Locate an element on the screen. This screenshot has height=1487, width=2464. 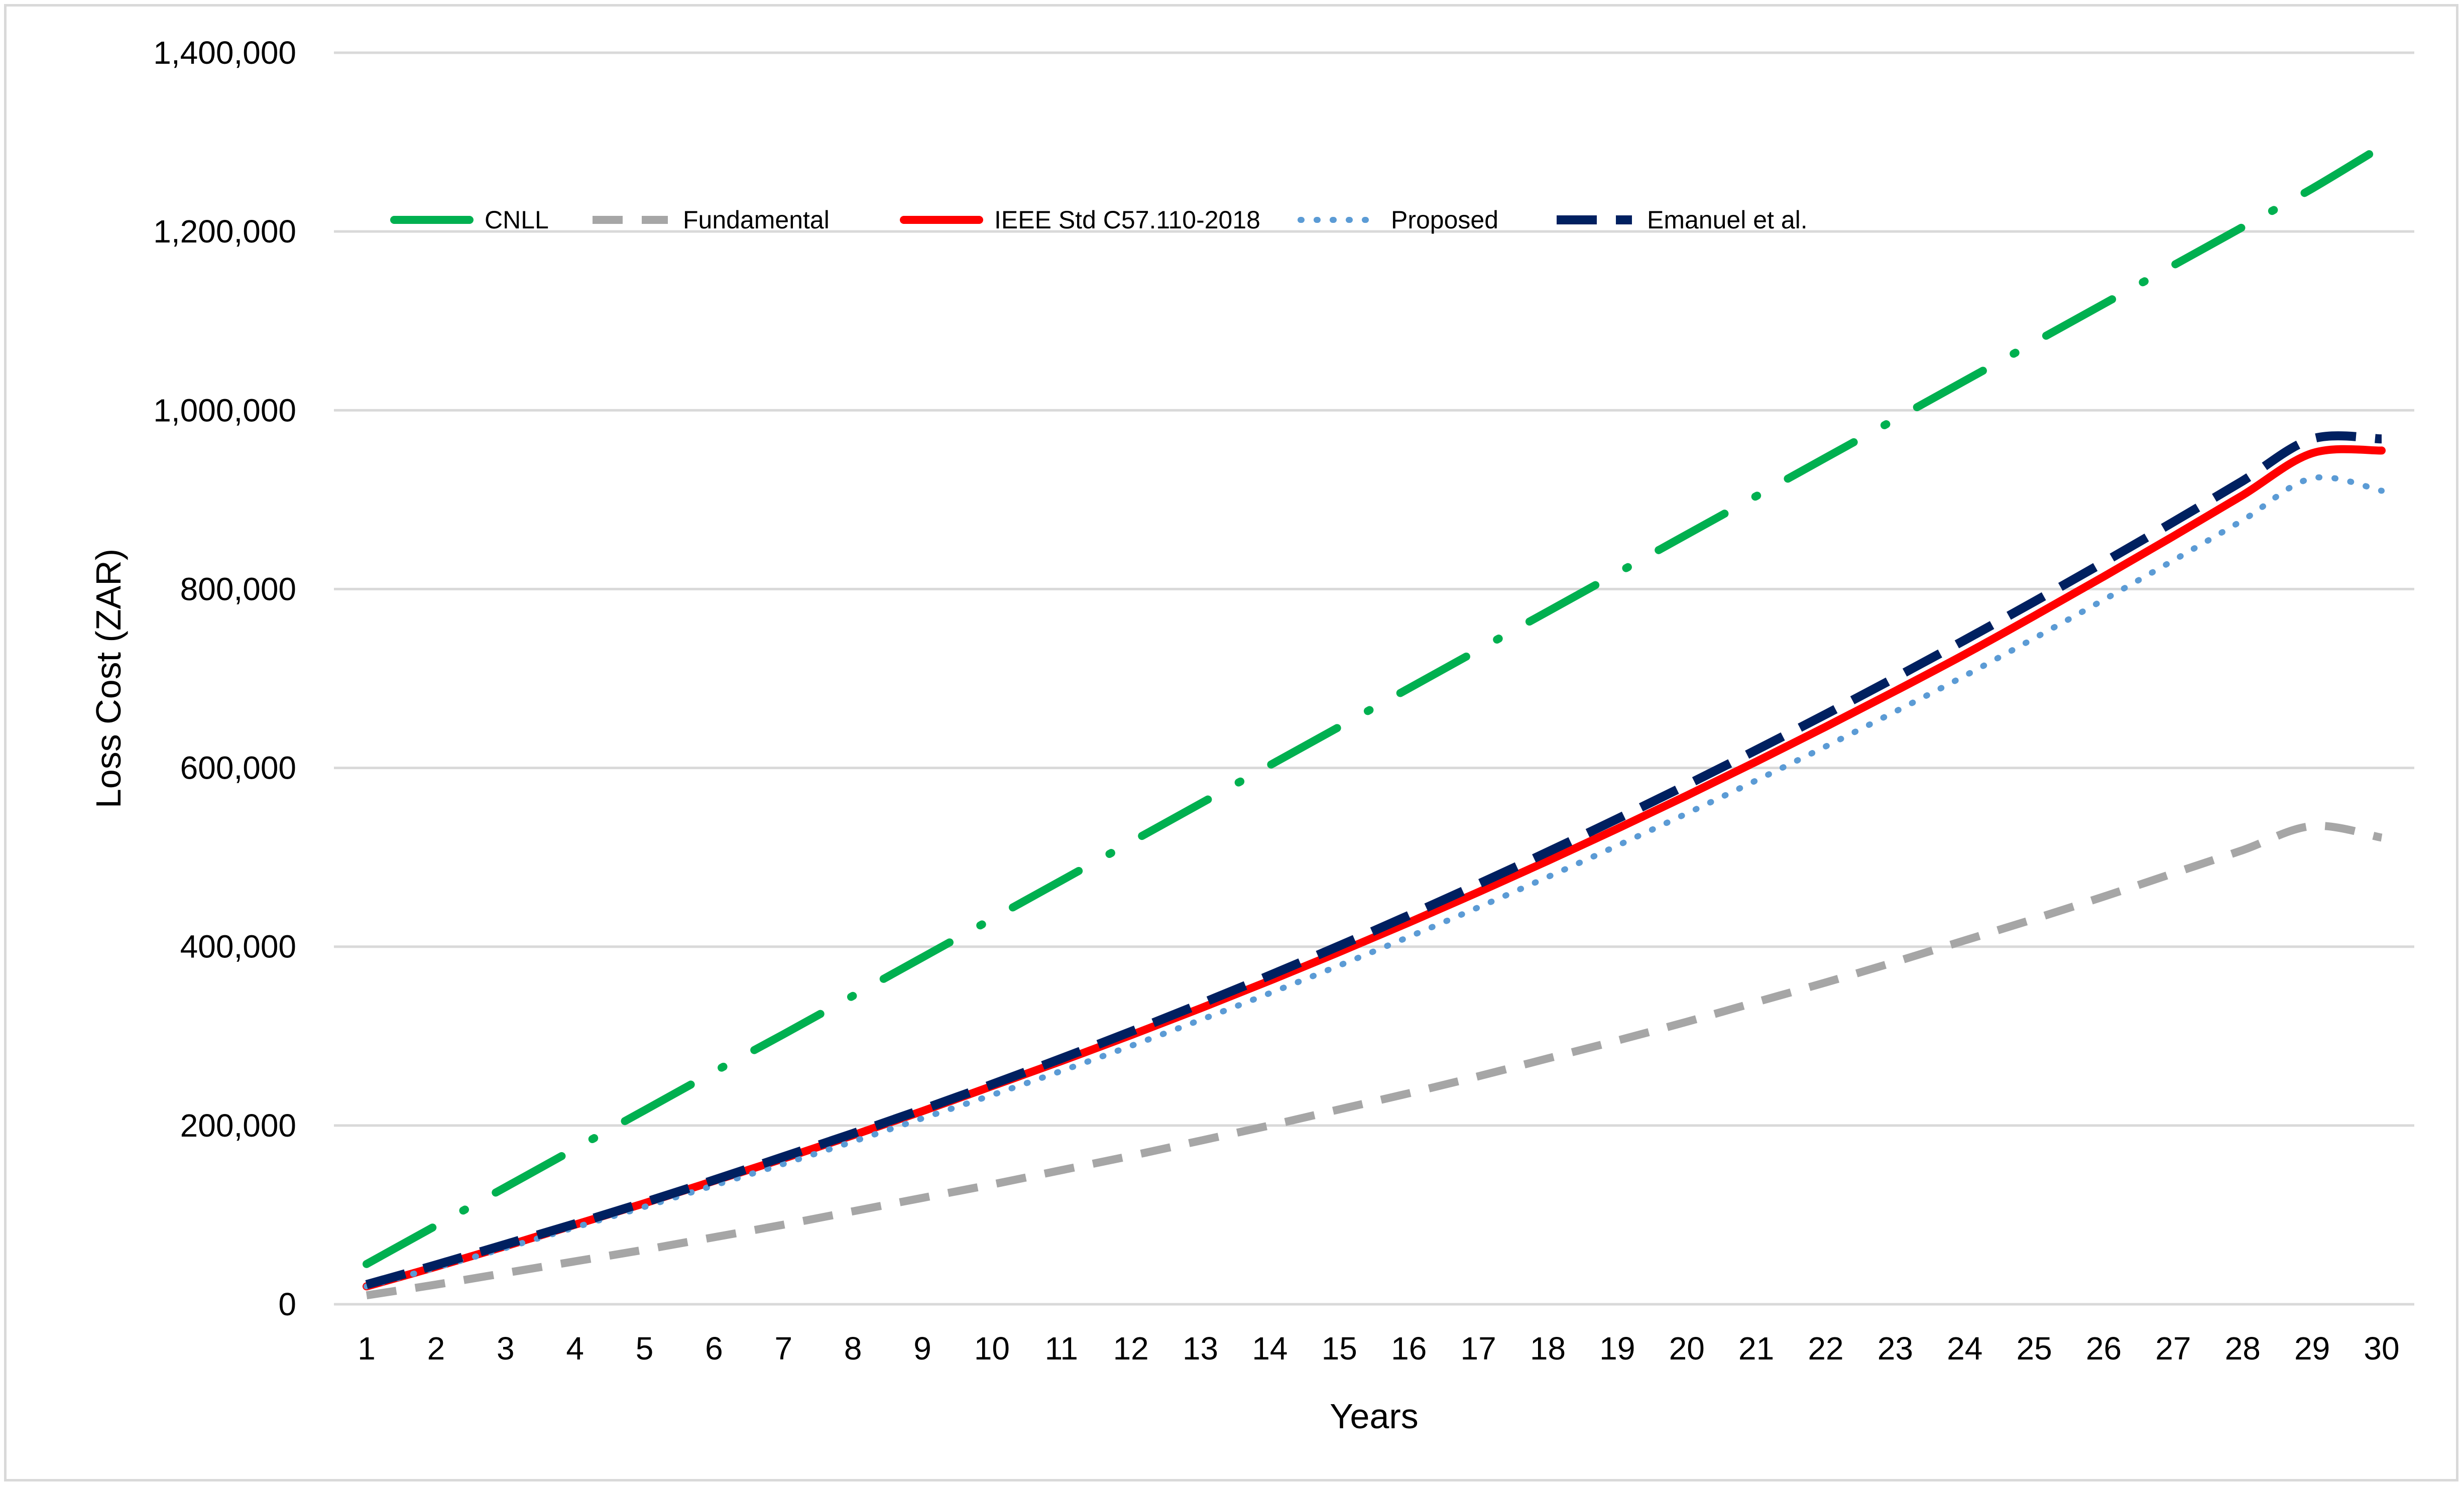
x-tick-label: 24 is located at coordinates (1964, 1348).